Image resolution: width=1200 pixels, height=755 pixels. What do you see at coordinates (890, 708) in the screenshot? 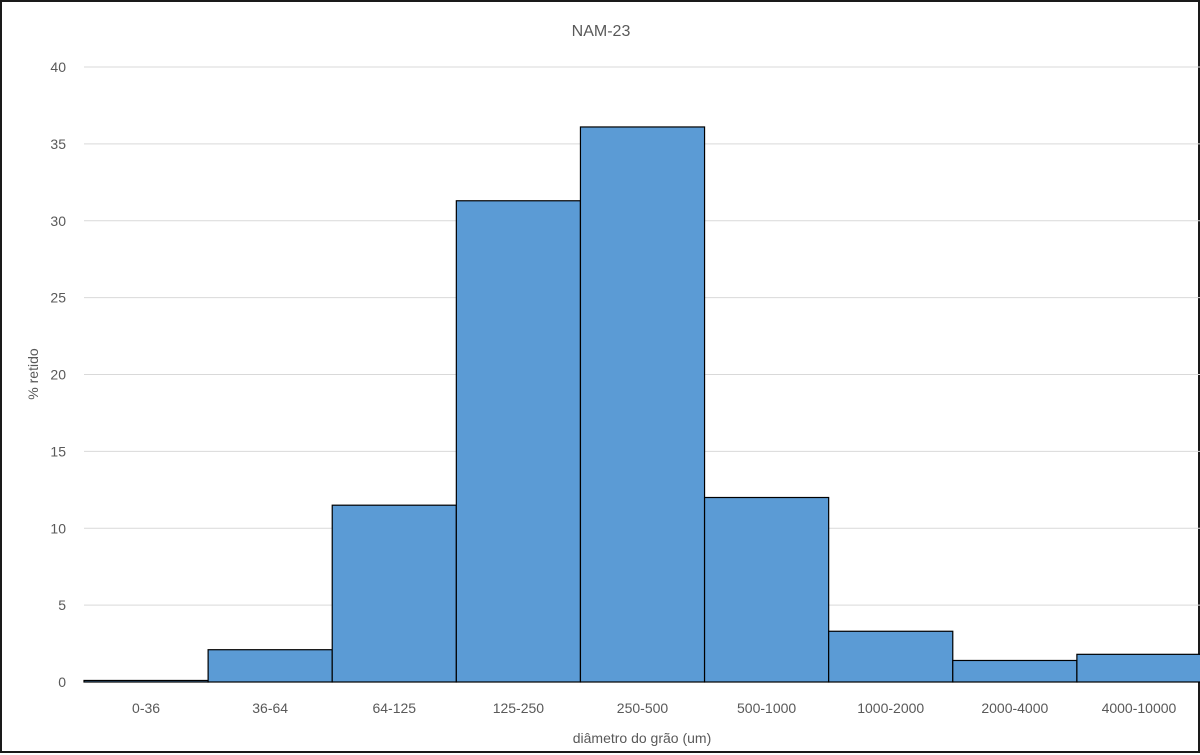
I see `x-tick-label: 1000-2000` at bounding box center [890, 708].